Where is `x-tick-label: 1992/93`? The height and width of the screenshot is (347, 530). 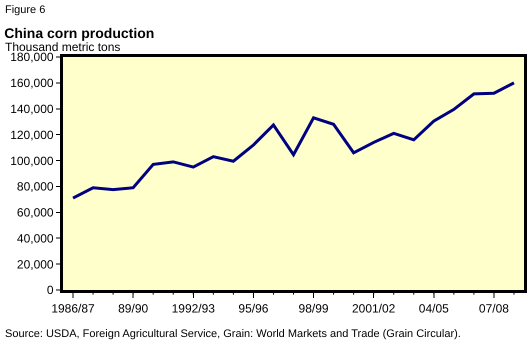 x-tick-label: 1992/93 is located at coordinates (194, 308).